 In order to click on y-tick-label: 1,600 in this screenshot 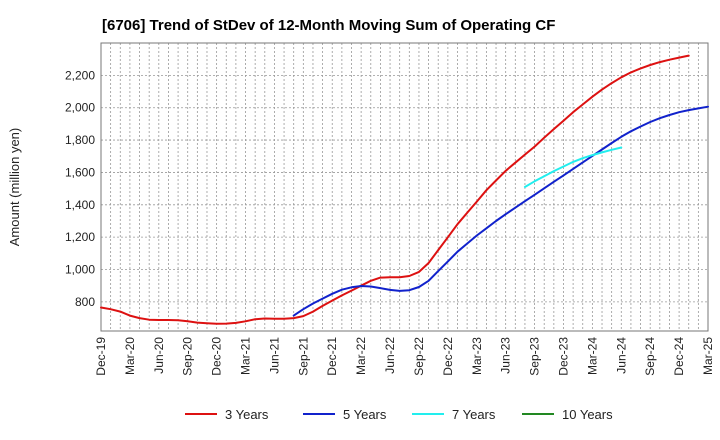, I will do `click(80, 172)`.